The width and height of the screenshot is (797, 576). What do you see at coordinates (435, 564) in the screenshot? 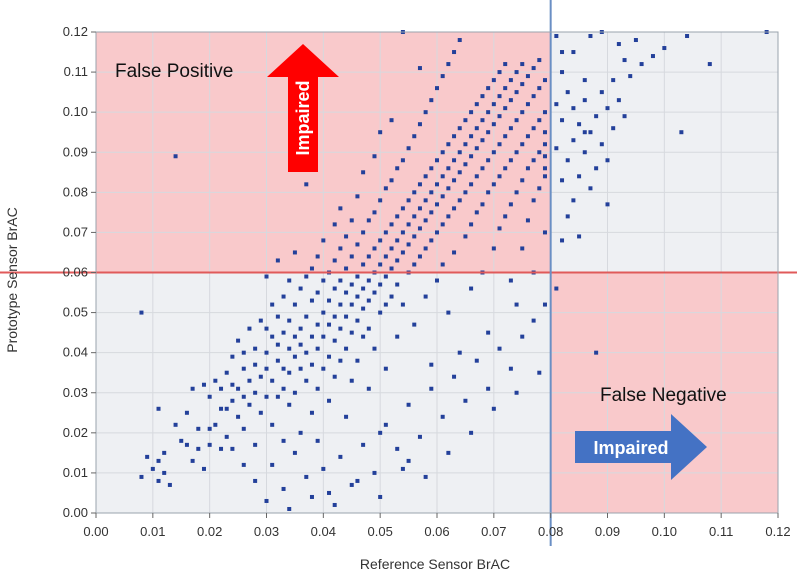
I see `x-axis-label: Reference Sensor BrAC` at bounding box center [435, 564].